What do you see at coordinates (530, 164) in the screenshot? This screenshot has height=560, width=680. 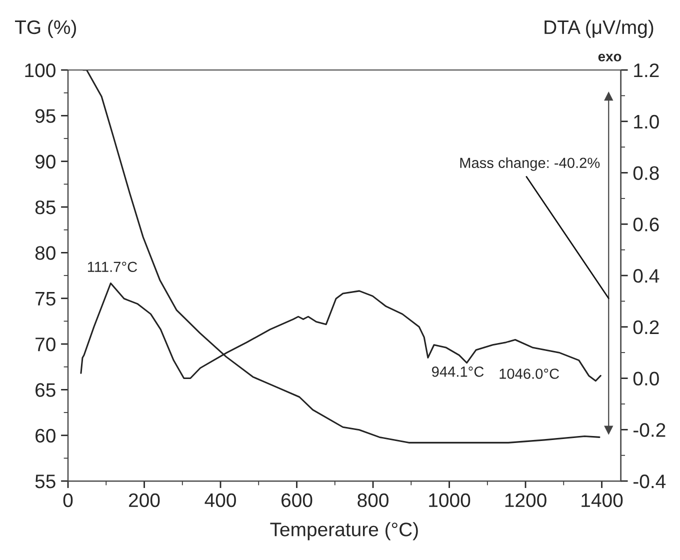 I see `annotation: Mass change: -40.2%` at bounding box center [530, 164].